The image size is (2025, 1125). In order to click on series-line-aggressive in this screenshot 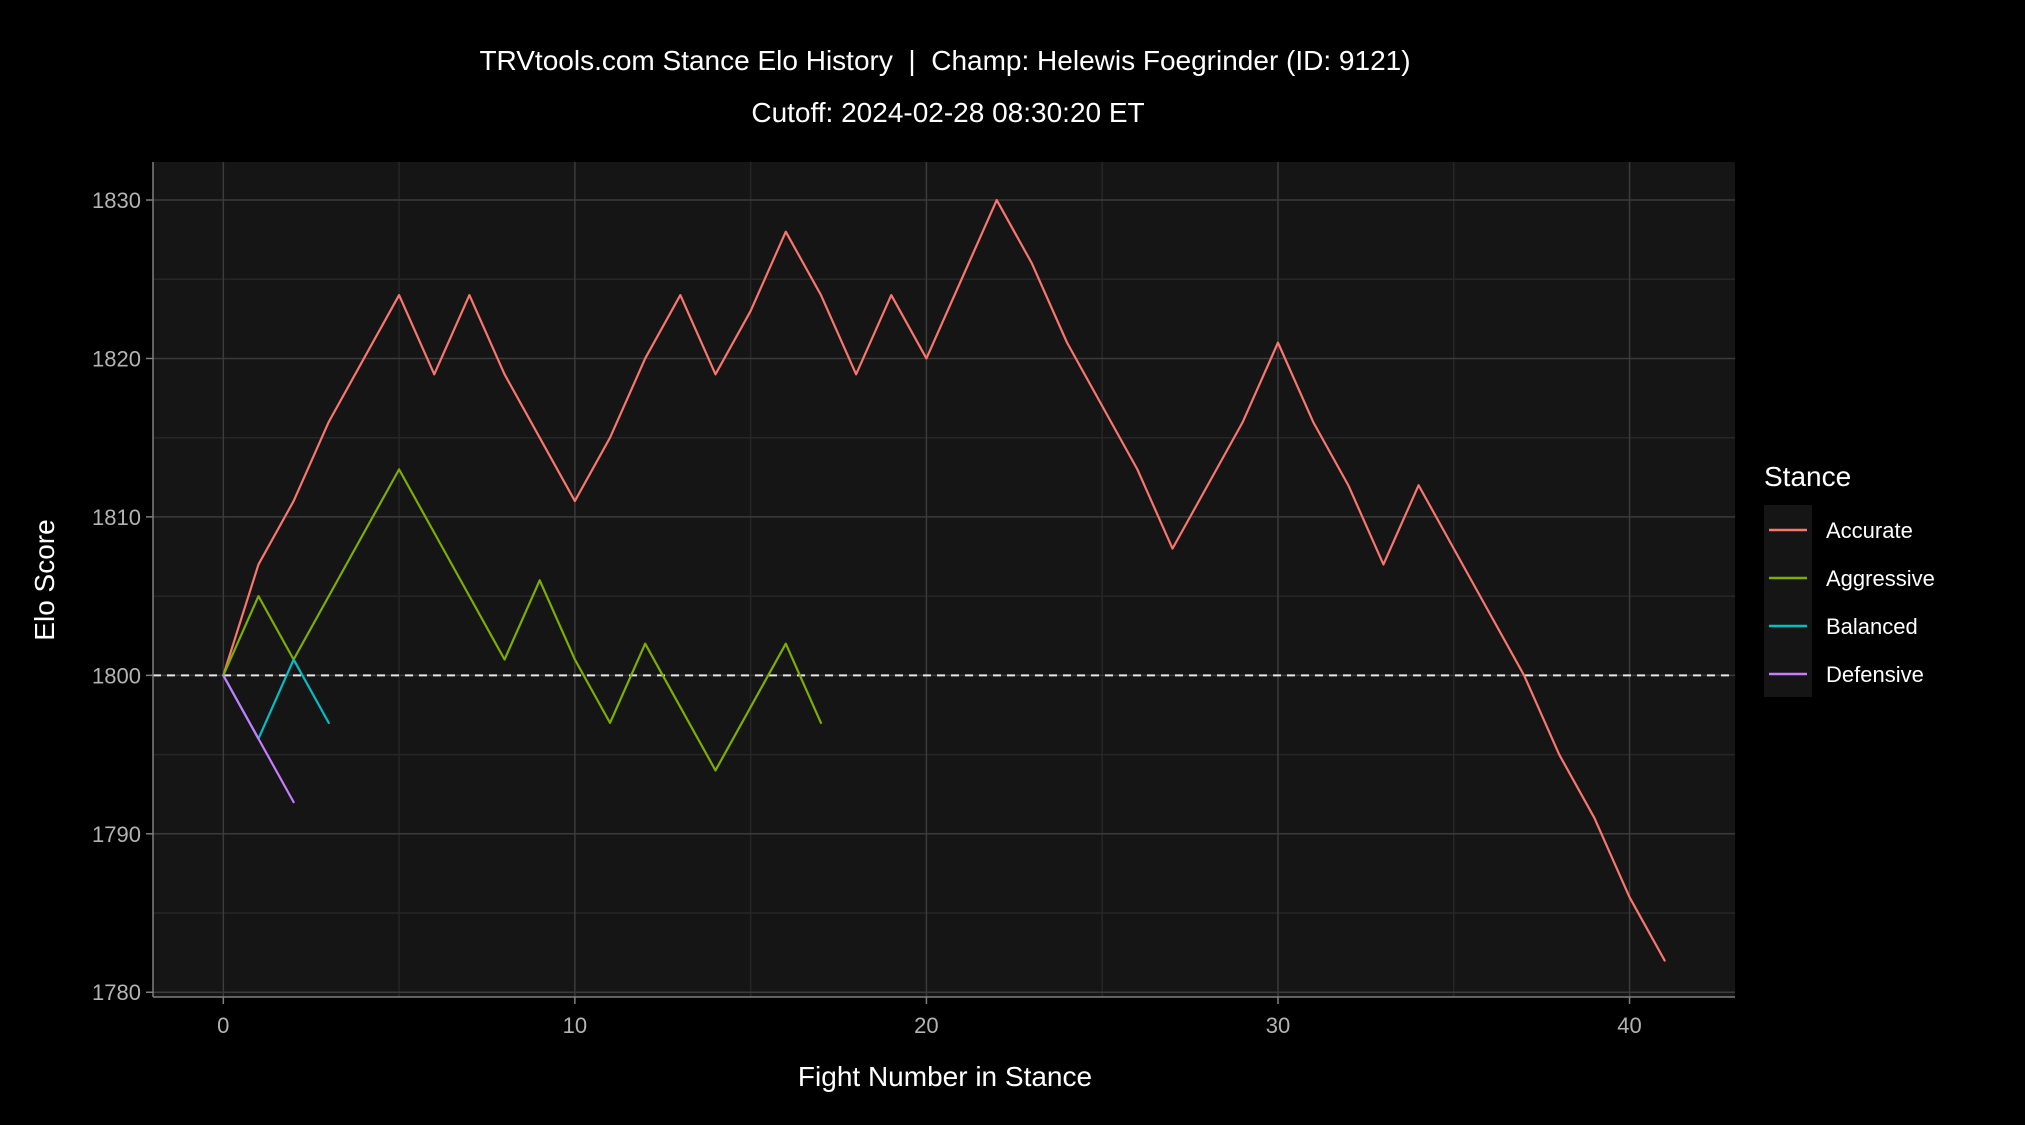, I will do `click(522, 620)`.